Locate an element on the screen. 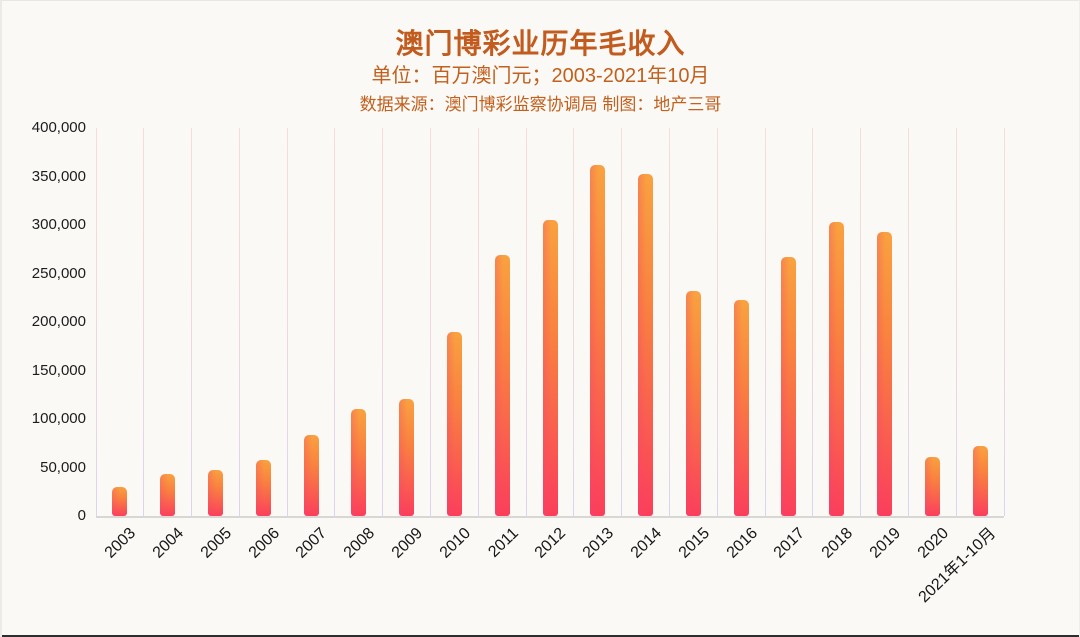 Image resolution: width=1080 pixels, height=637 pixels. bar-2009 is located at coordinates (407, 457).